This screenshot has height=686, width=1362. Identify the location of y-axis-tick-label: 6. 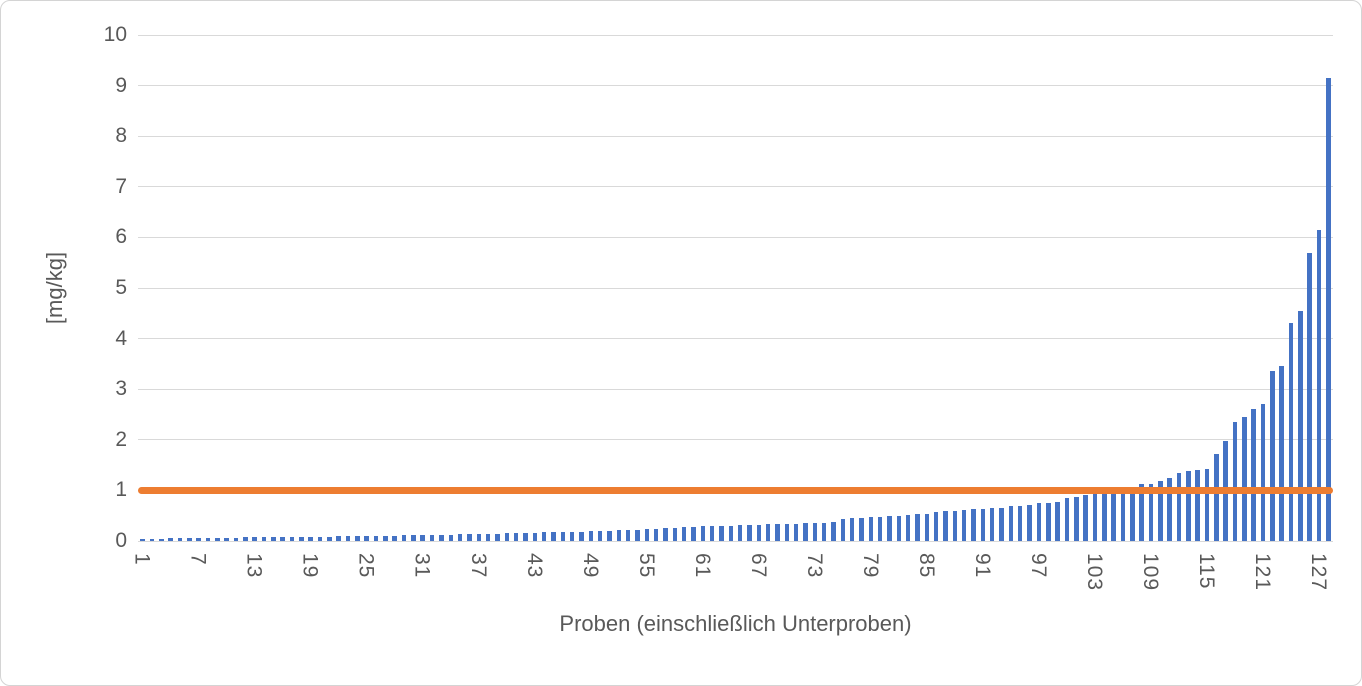
(121, 237).